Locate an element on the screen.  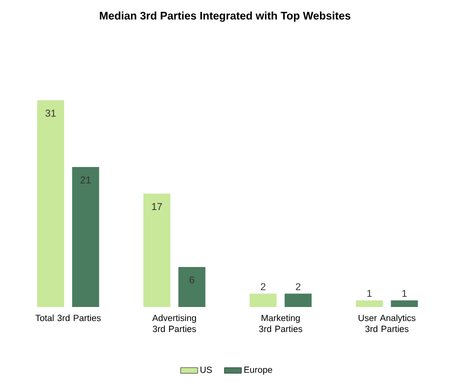
data-label: 21 is located at coordinates (85, 180).